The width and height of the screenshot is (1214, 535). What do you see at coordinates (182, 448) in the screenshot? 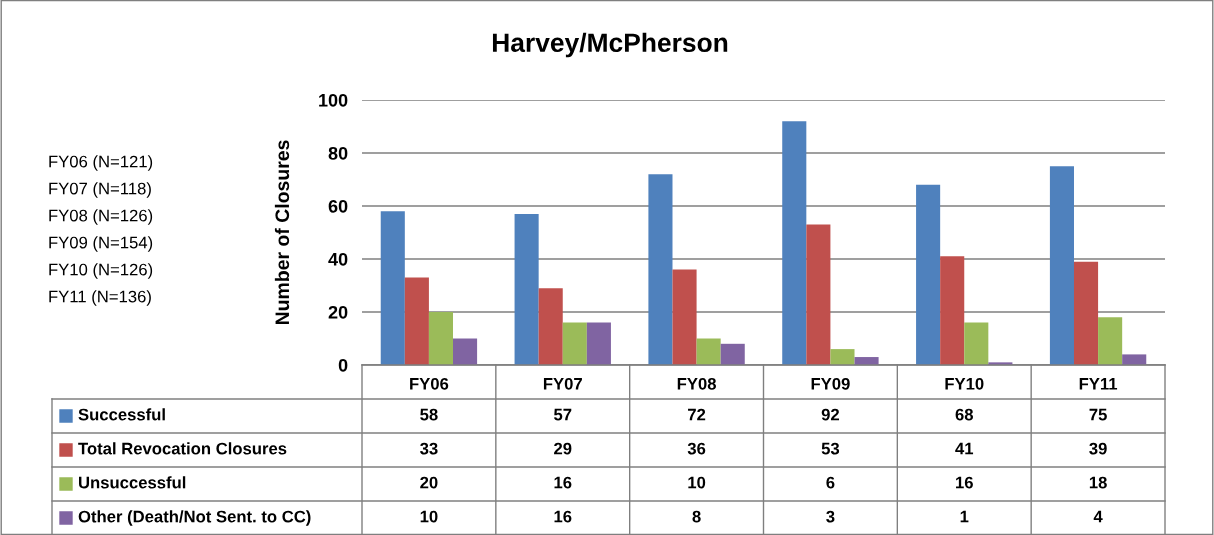
I see `legend-label: Total Revocation Closures` at bounding box center [182, 448].